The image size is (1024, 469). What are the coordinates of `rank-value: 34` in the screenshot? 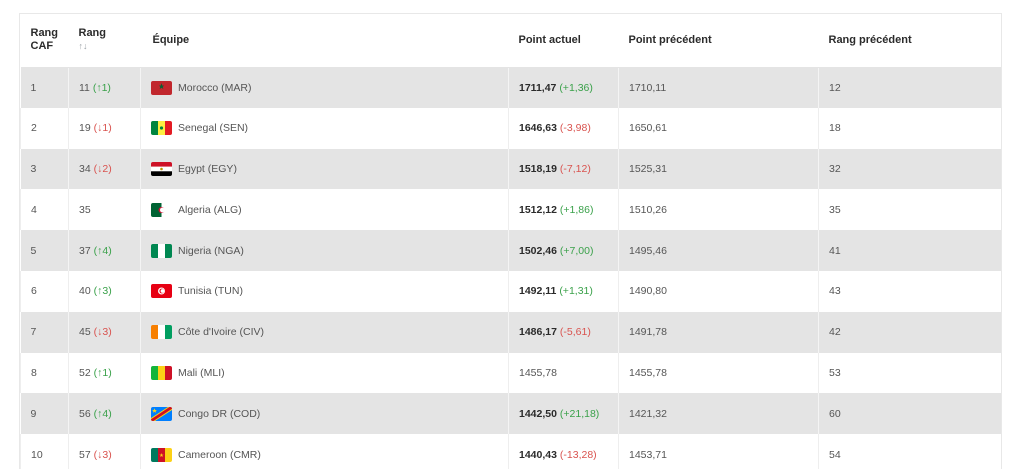 It's located at (85, 168).